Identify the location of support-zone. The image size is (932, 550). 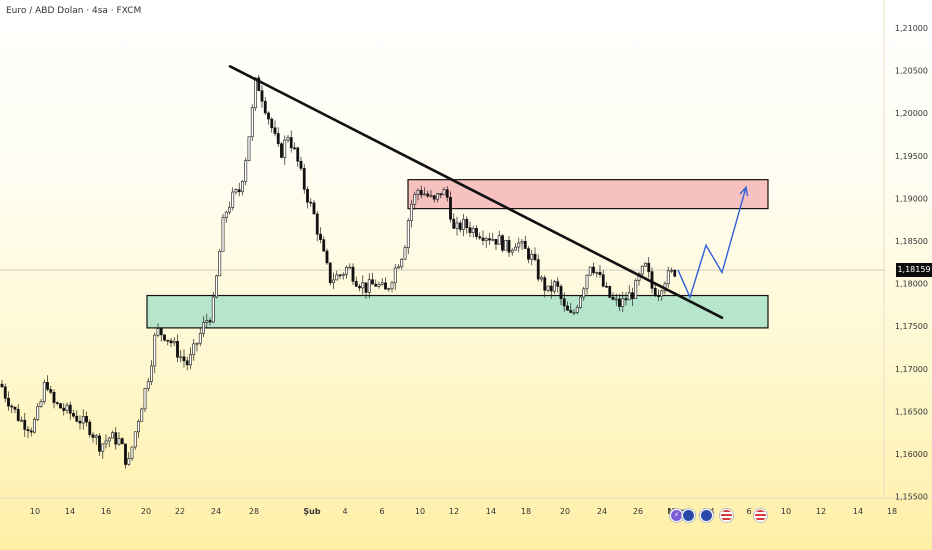
(457, 311).